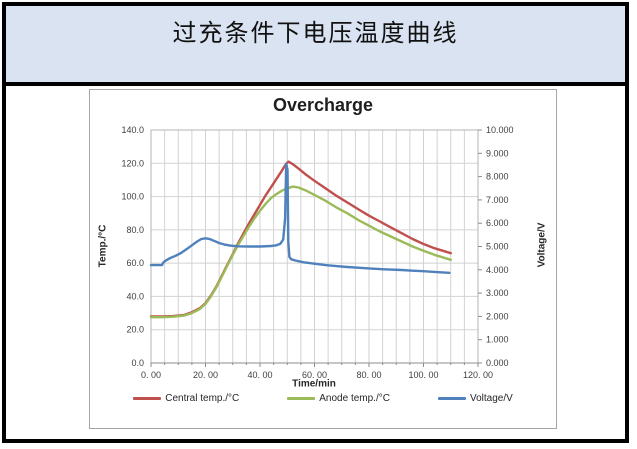  What do you see at coordinates (354, 398) in the screenshot?
I see `legend-label: Anode temp./°C` at bounding box center [354, 398].